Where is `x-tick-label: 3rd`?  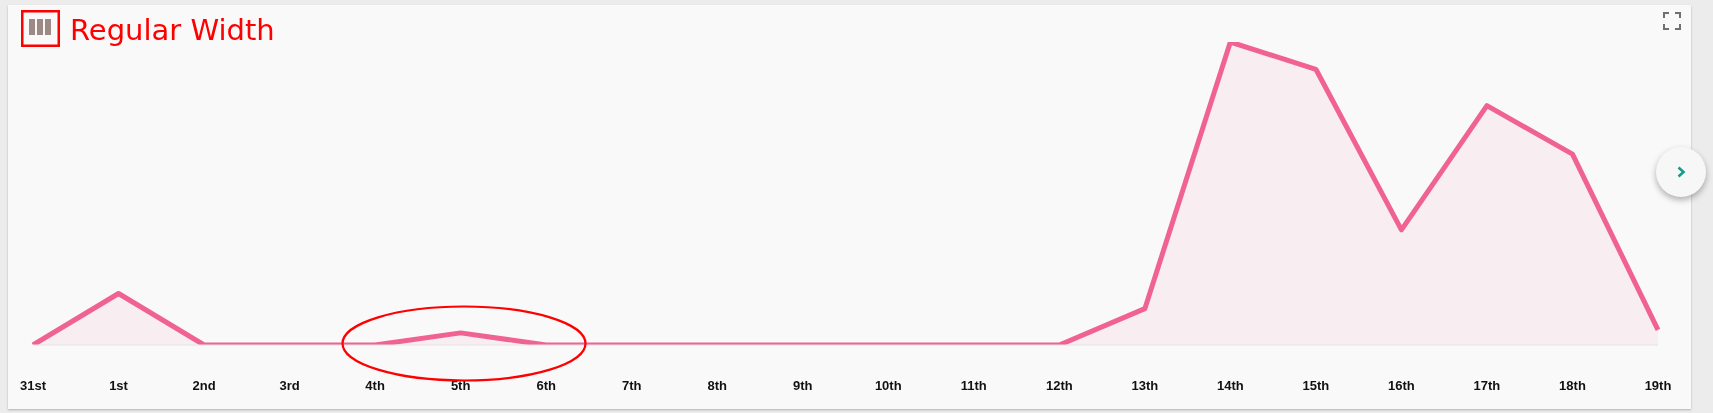
x-tick-label: 3rd is located at coordinates (289, 386).